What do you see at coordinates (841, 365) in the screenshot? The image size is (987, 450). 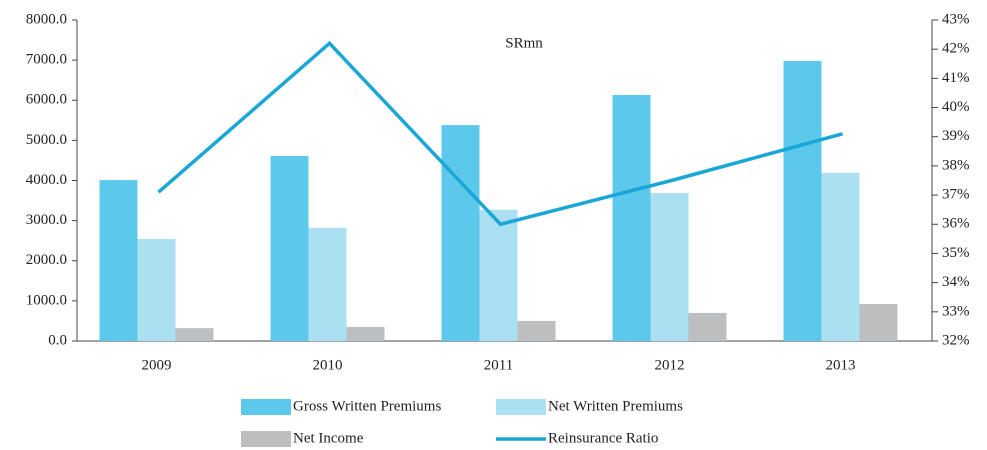 I see `x-tick-label: 2013` at bounding box center [841, 365].